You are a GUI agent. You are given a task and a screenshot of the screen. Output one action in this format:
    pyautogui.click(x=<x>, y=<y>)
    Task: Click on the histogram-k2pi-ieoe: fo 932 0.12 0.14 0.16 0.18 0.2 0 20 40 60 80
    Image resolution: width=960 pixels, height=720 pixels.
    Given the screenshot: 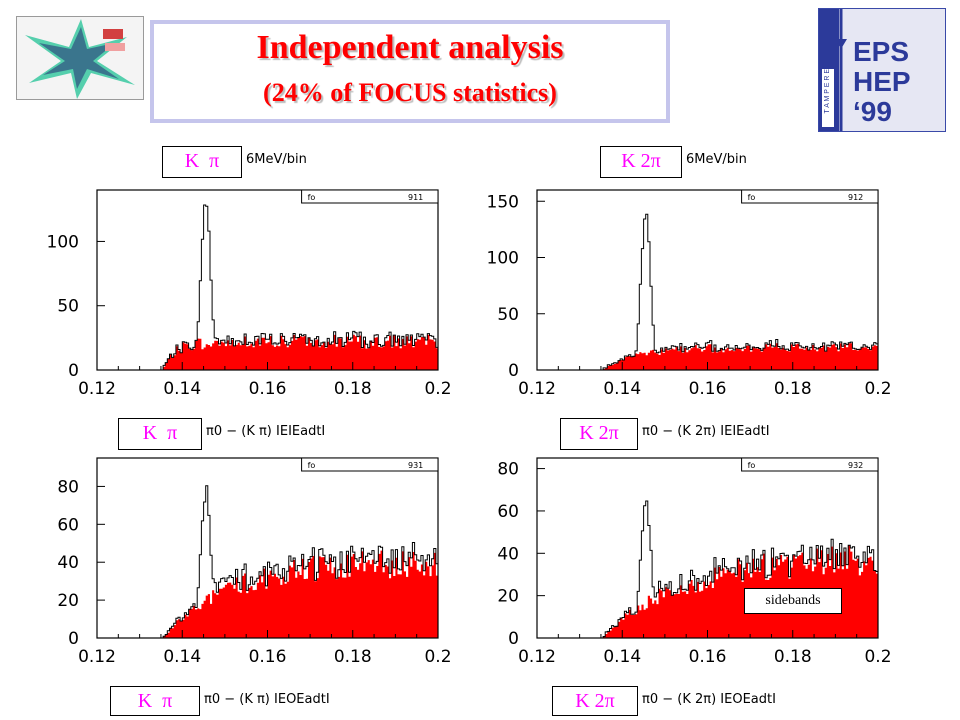 What is the action you would take?
    pyautogui.click(x=694, y=562)
    